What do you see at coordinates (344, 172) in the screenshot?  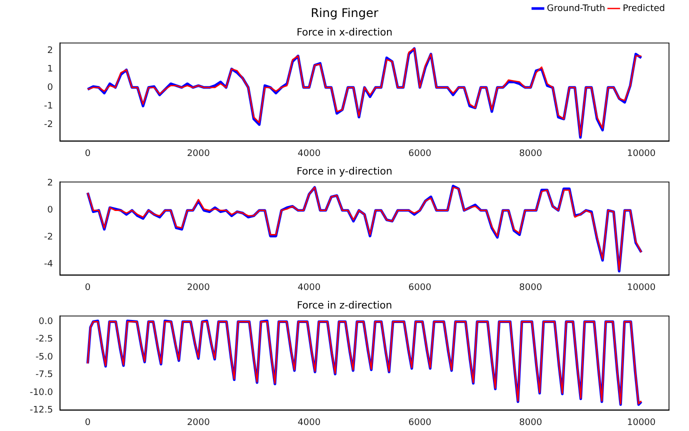 I see `chart-title: Force in y-direction` at bounding box center [344, 172].